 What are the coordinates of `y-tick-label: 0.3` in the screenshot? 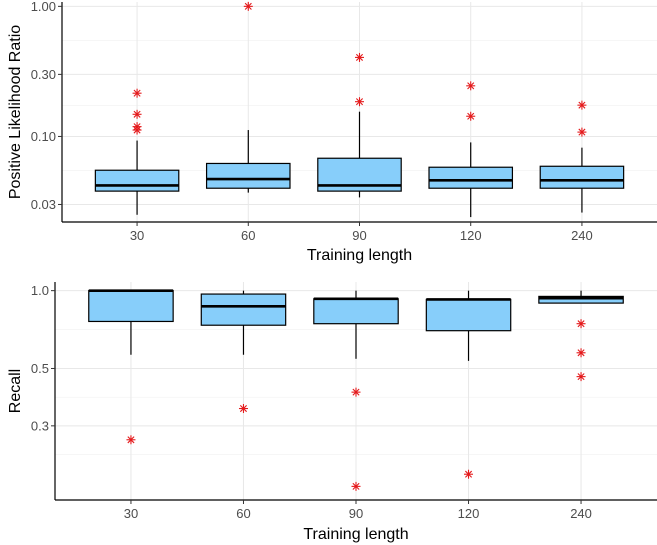 It's located at (40, 425).